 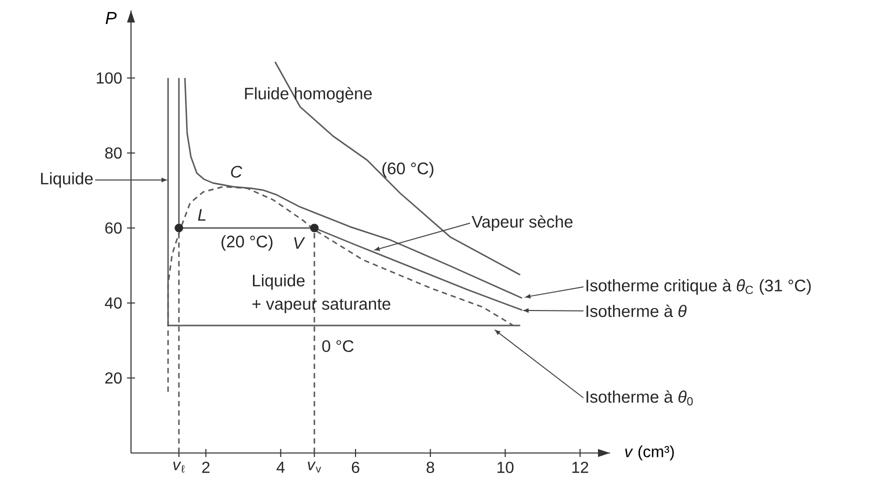 I want to click on y-tick-label: 100, so click(x=109, y=78).